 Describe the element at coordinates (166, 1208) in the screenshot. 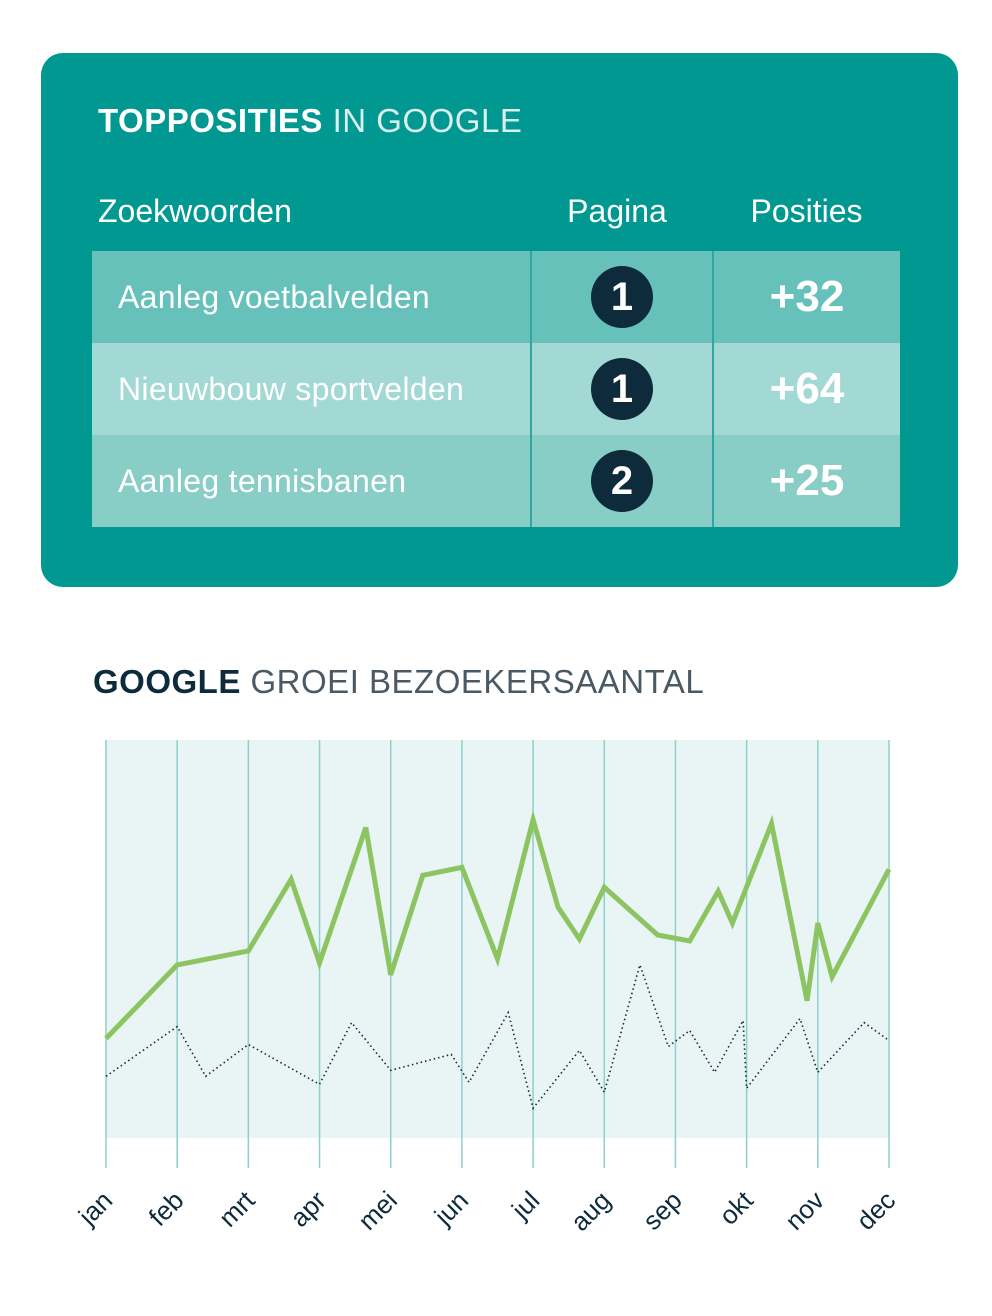

I see `x-tick-label: feb` at that location.